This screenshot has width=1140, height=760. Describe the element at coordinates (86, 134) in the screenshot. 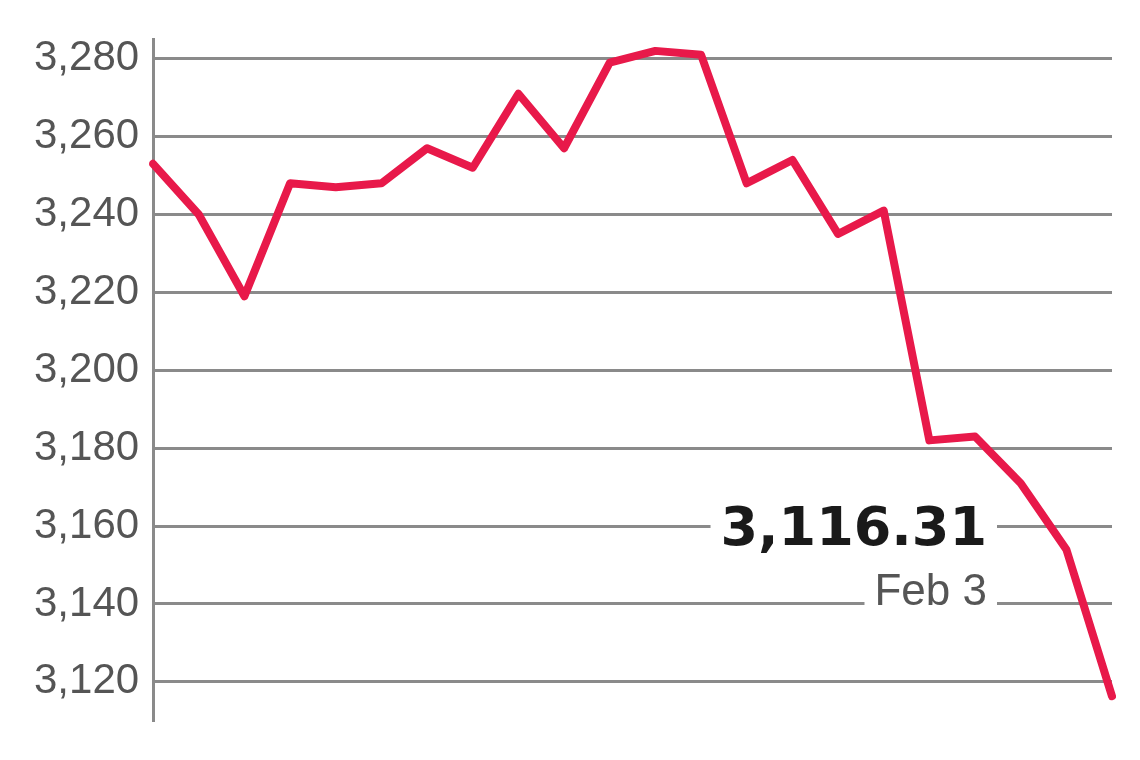

I see `y-tick-label: 3,260` at that location.